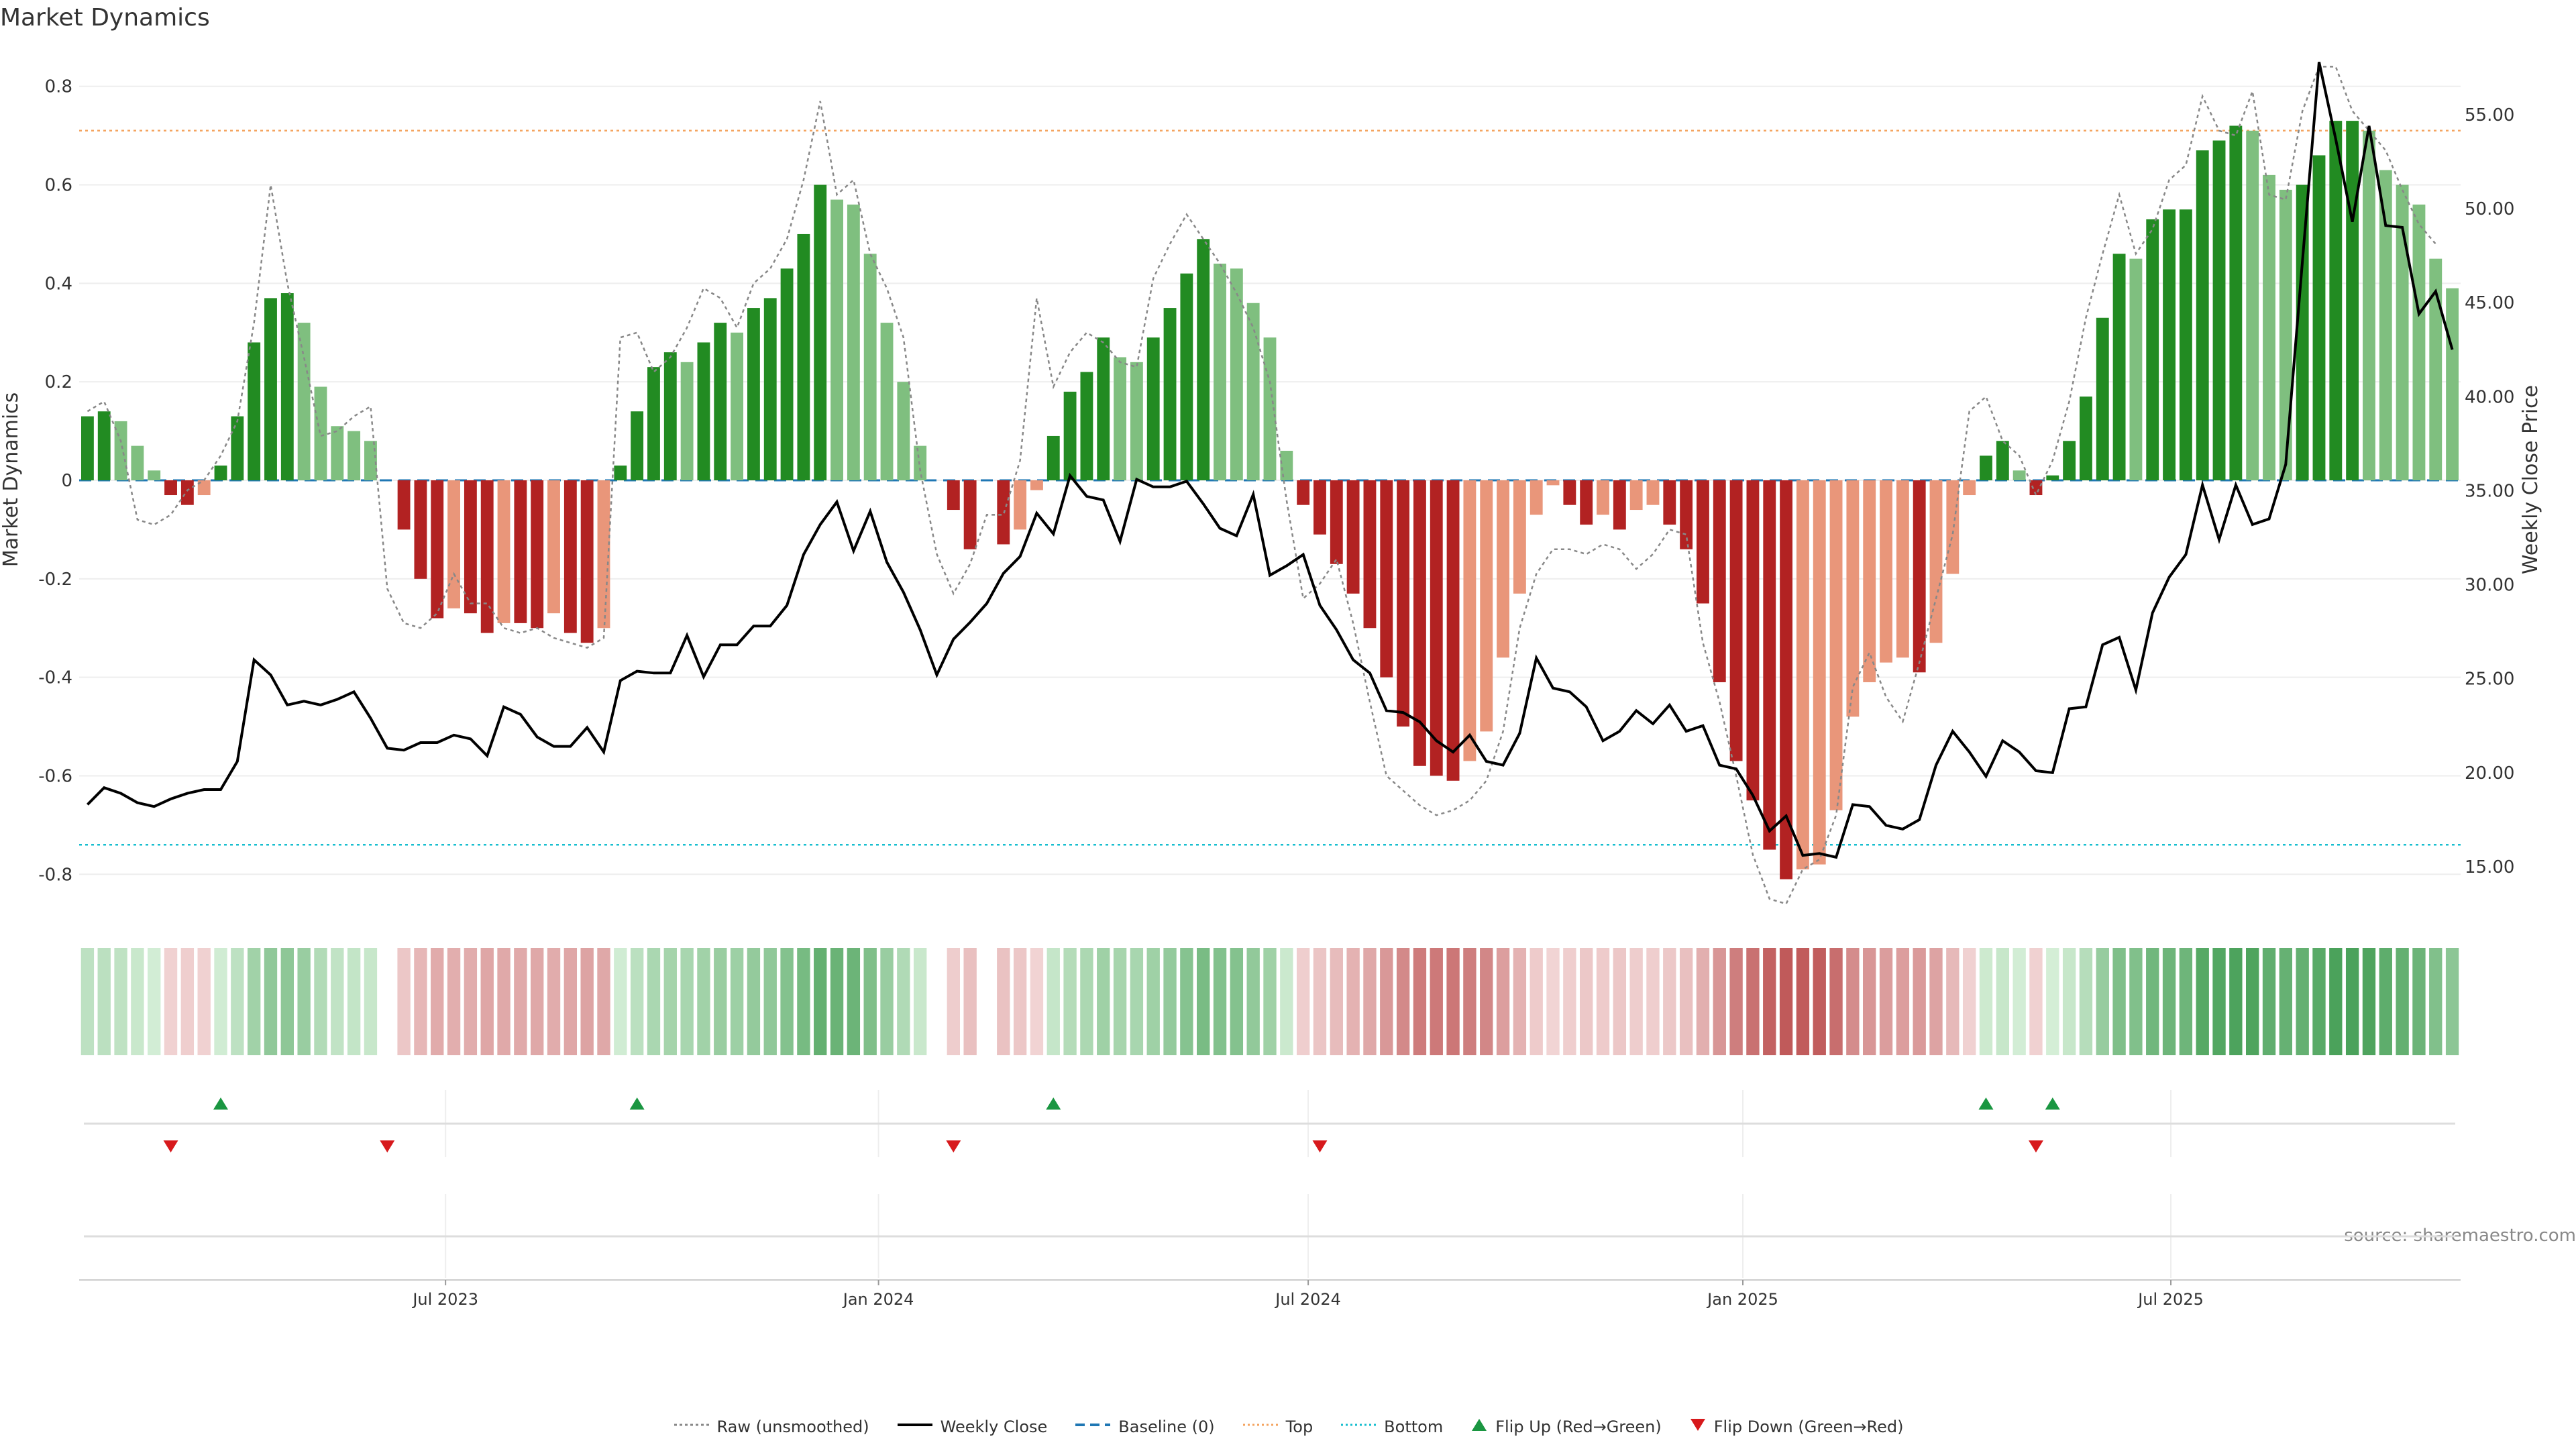 This screenshot has height=1449, width=2576. Describe the element at coordinates (105, 18) in the screenshot. I see `chart-title: Market Dynamics` at that location.